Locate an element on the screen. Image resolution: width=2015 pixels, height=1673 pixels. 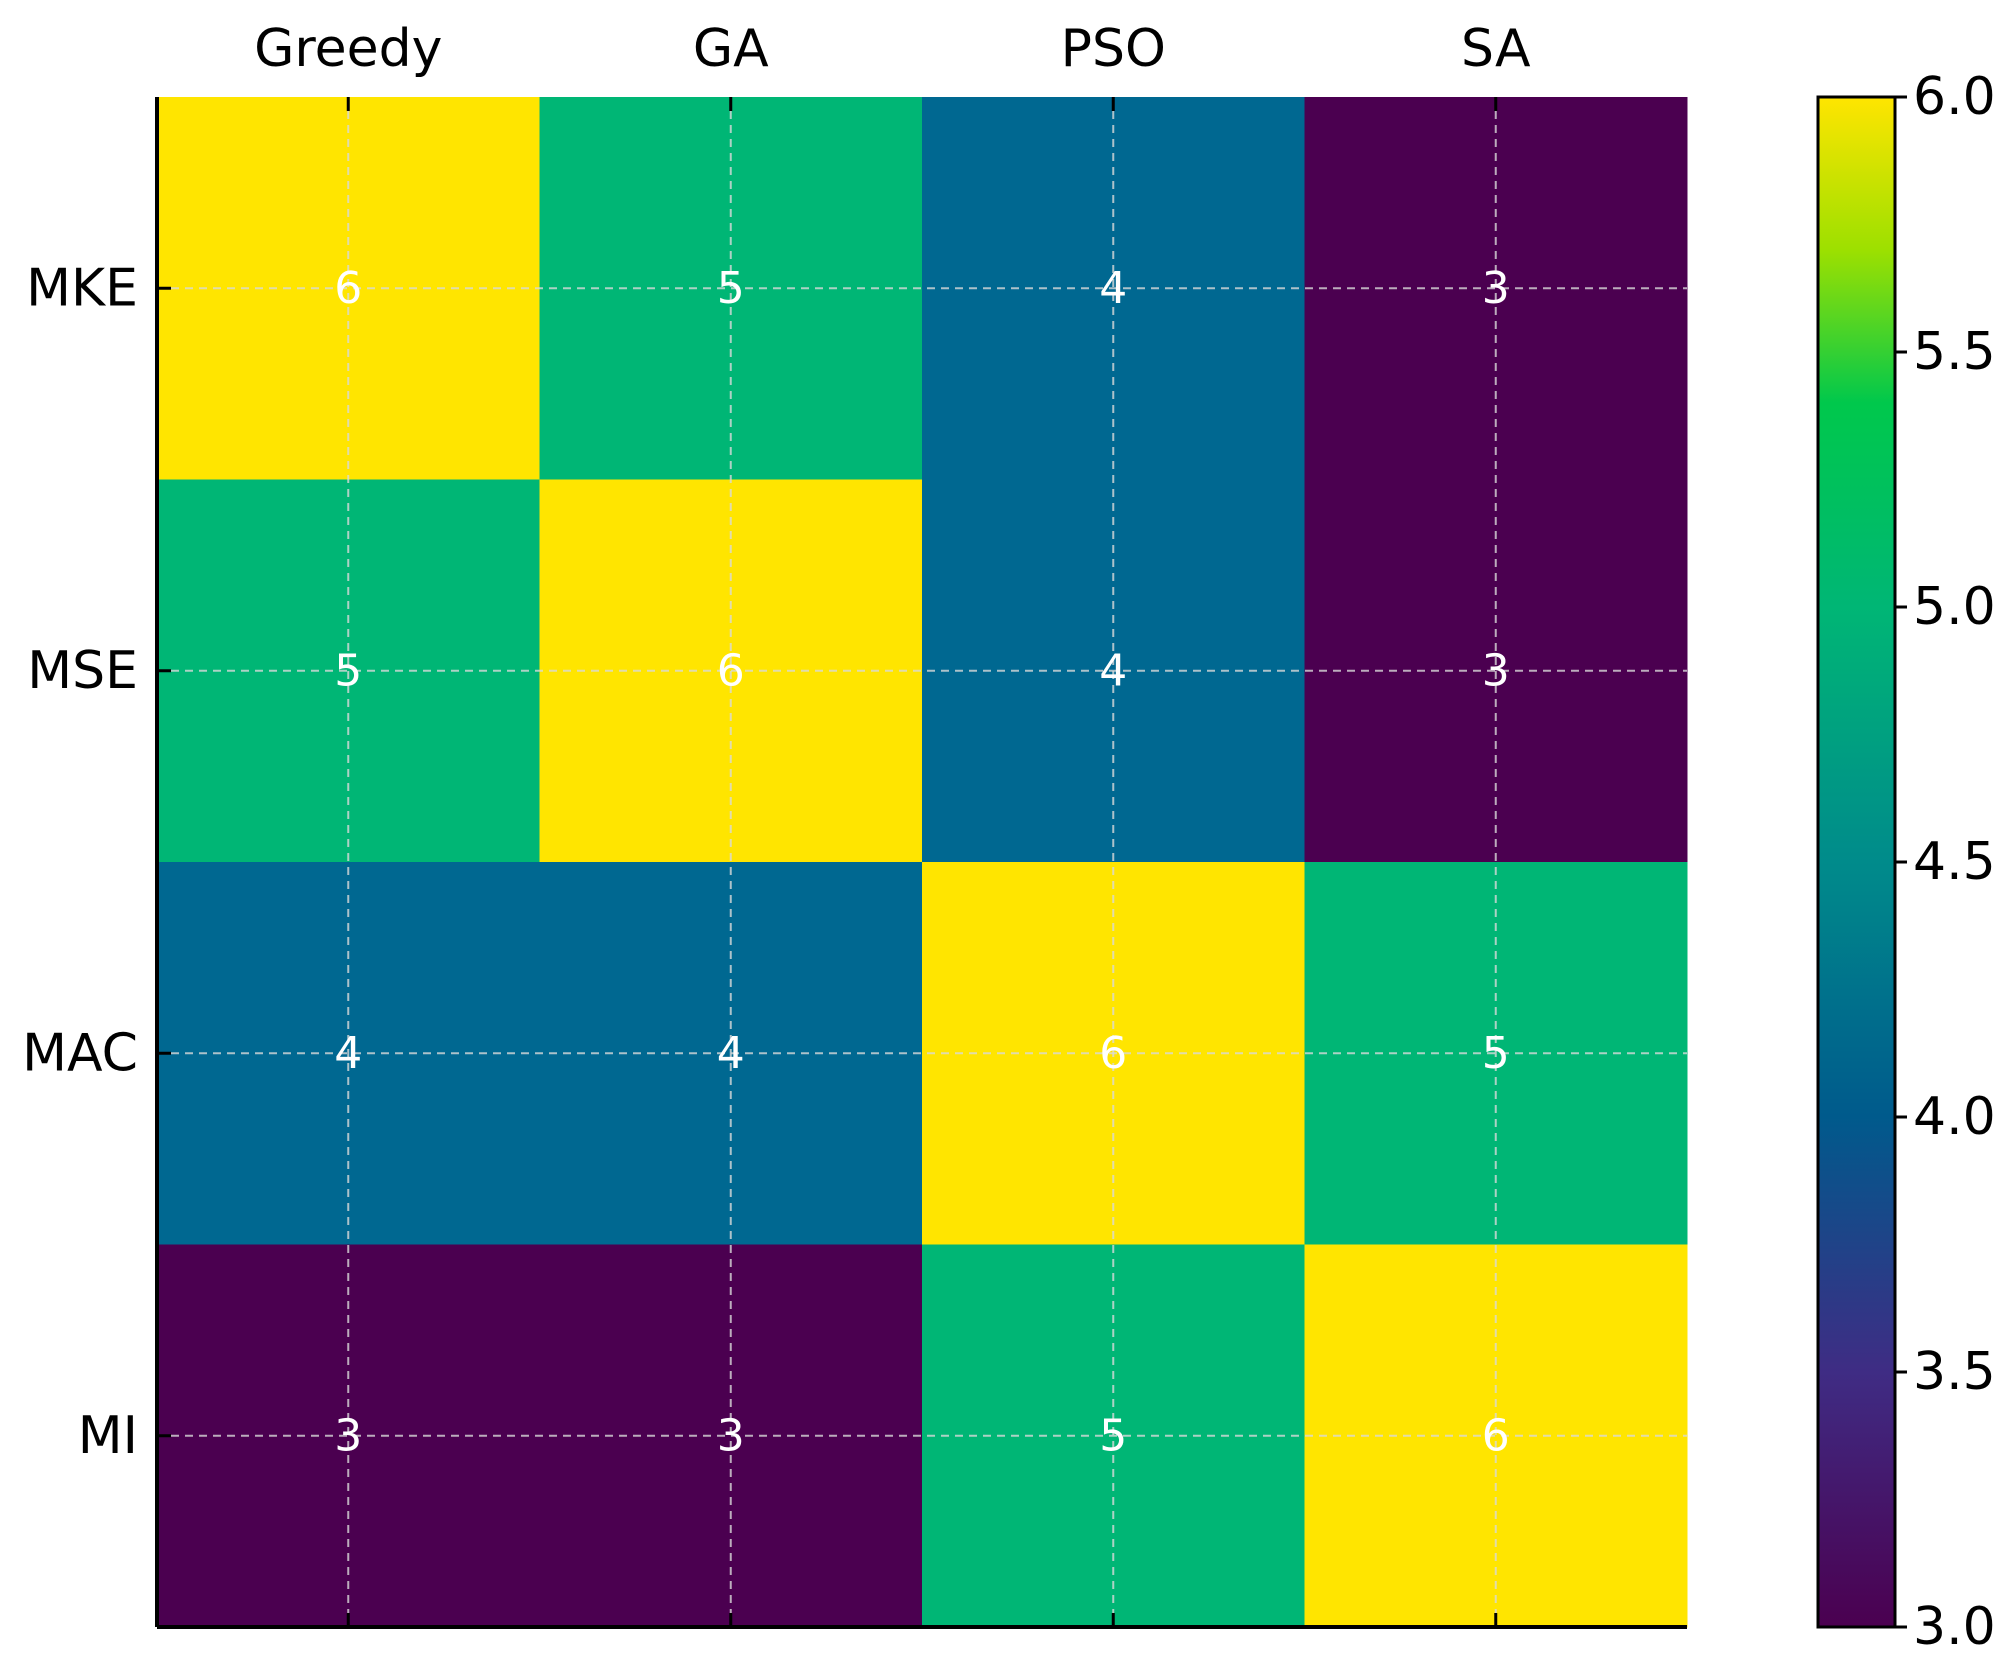
y-tick-label-mac: MAC is located at coordinates (80, 1053).